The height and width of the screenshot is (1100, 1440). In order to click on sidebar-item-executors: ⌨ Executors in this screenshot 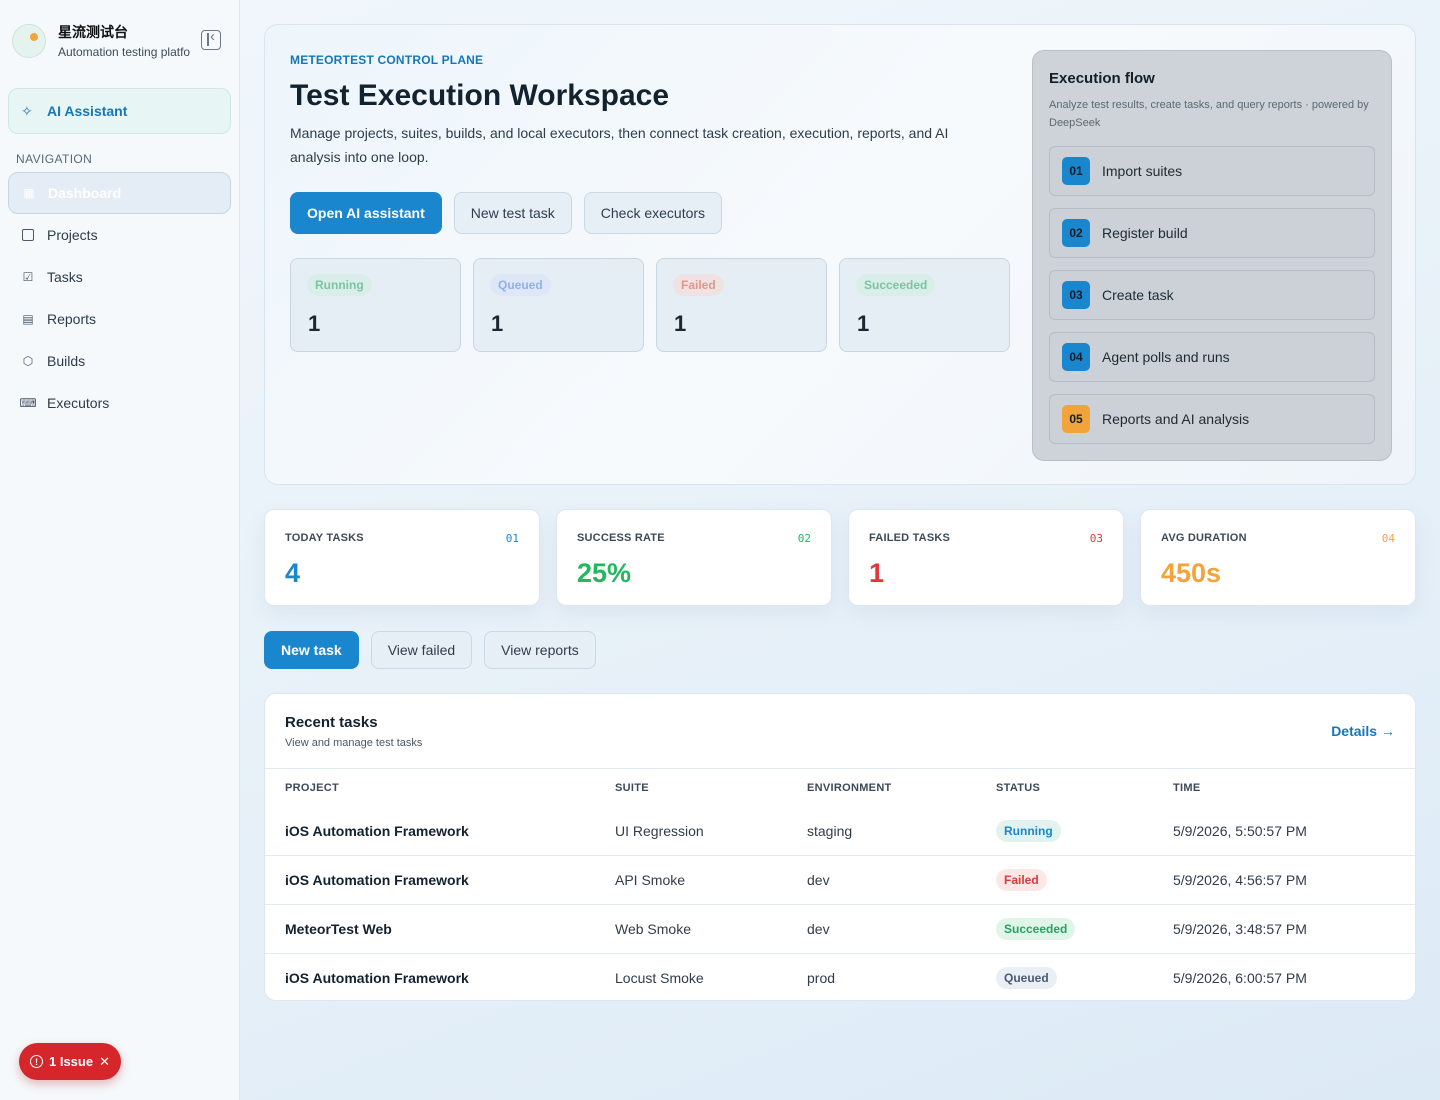, I will do `click(119, 403)`.